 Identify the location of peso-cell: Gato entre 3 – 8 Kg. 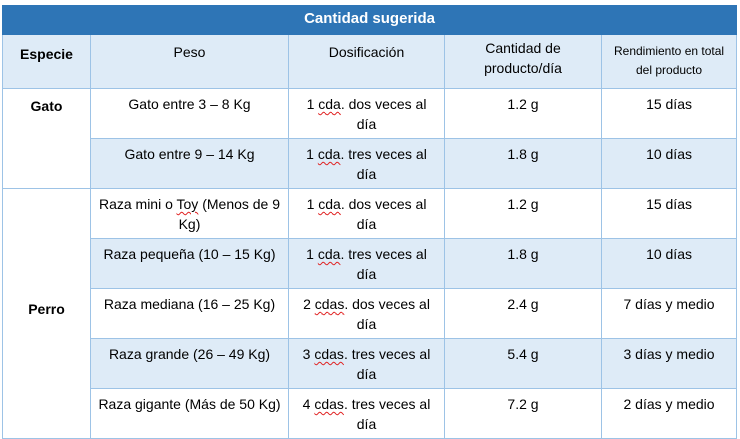
(189, 113).